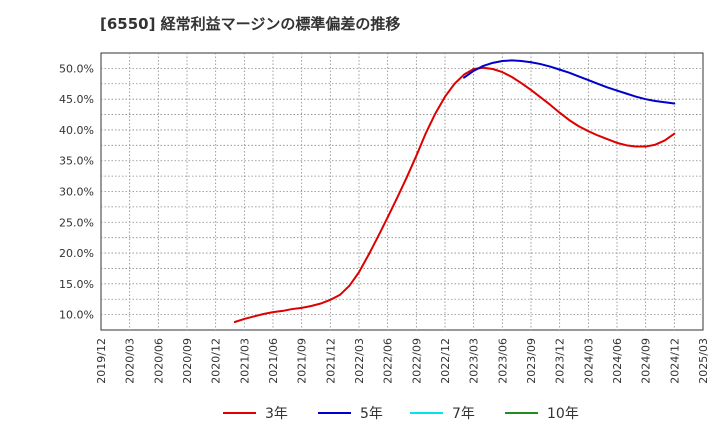 The width and height of the screenshot is (720, 440). What do you see at coordinates (569, 82) in the screenshot?
I see `series-line` at bounding box center [569, 82].